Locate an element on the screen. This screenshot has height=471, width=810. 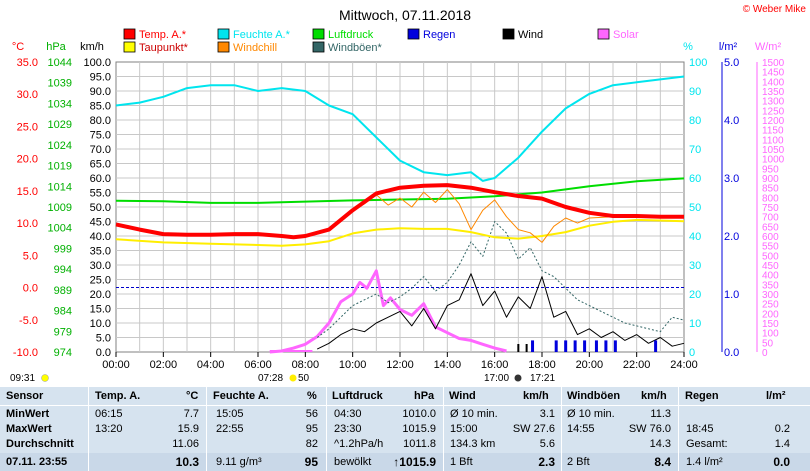
table-cell-gust-v: 14.3 is located at coordinates (660, 444).